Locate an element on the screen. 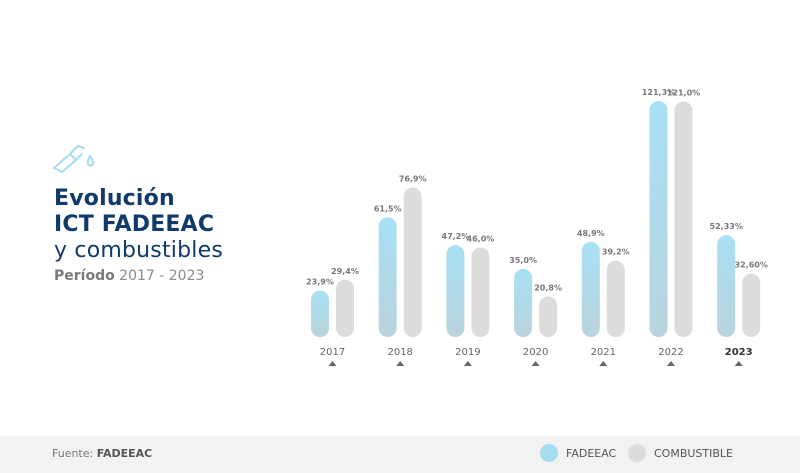 This screenshot has width=800, height=473. data-label-fadeeac-2022: 121,3% is located at coordinates (658, 92).